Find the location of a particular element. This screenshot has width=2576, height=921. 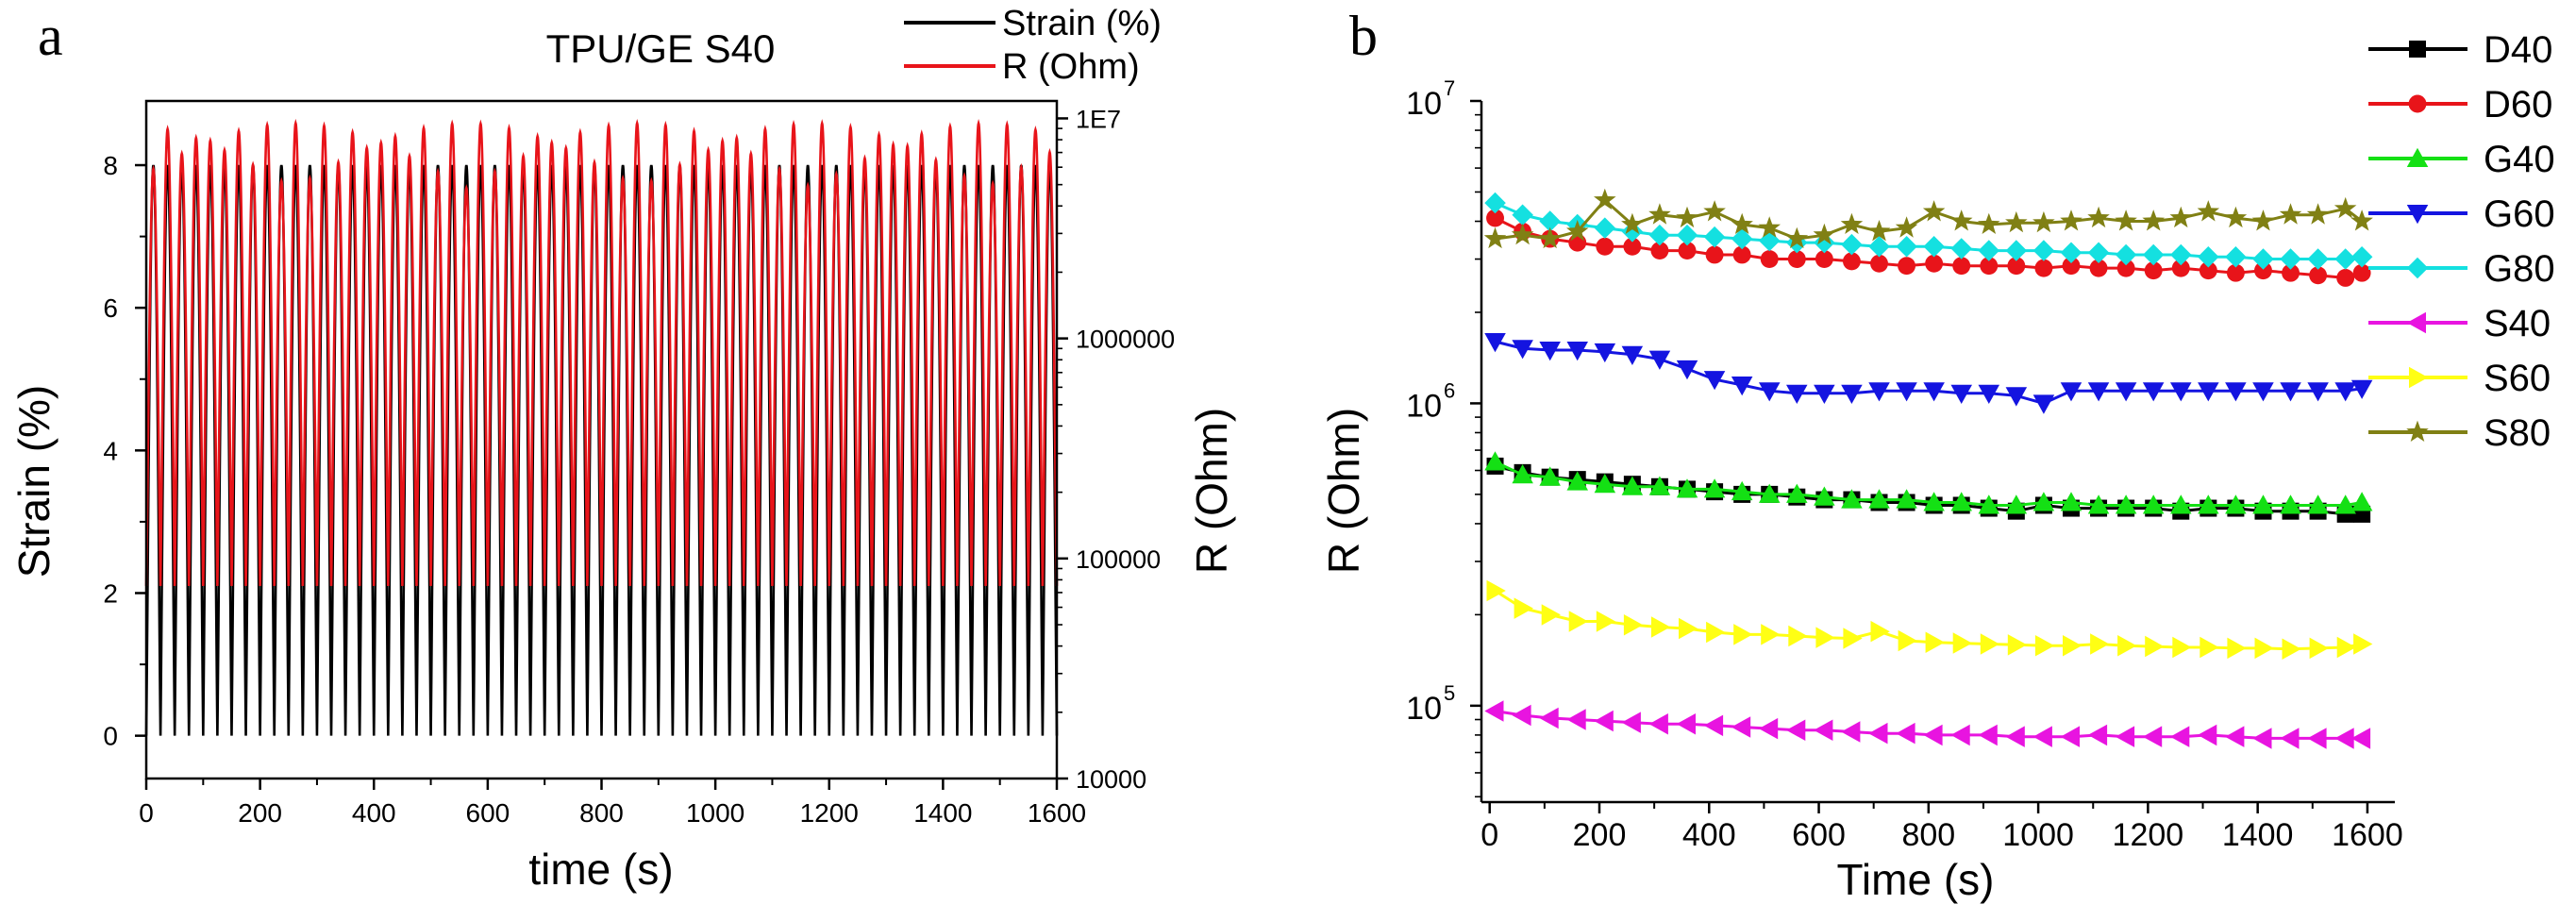

panel-b-y-tick-exponent: 5 is located at coordinates (1449, 693).